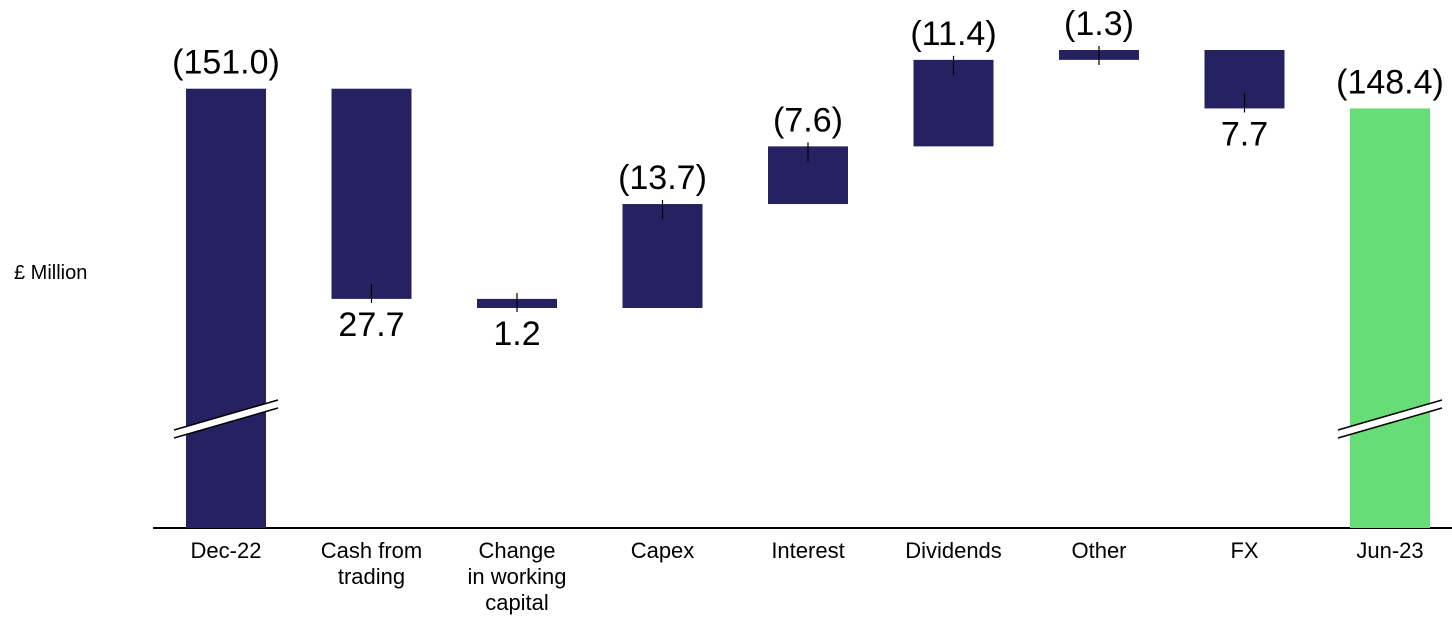  Describe the element at coordinates (51, 273) in the screenshot. I see `y-axis-label: £ Million` at that location.